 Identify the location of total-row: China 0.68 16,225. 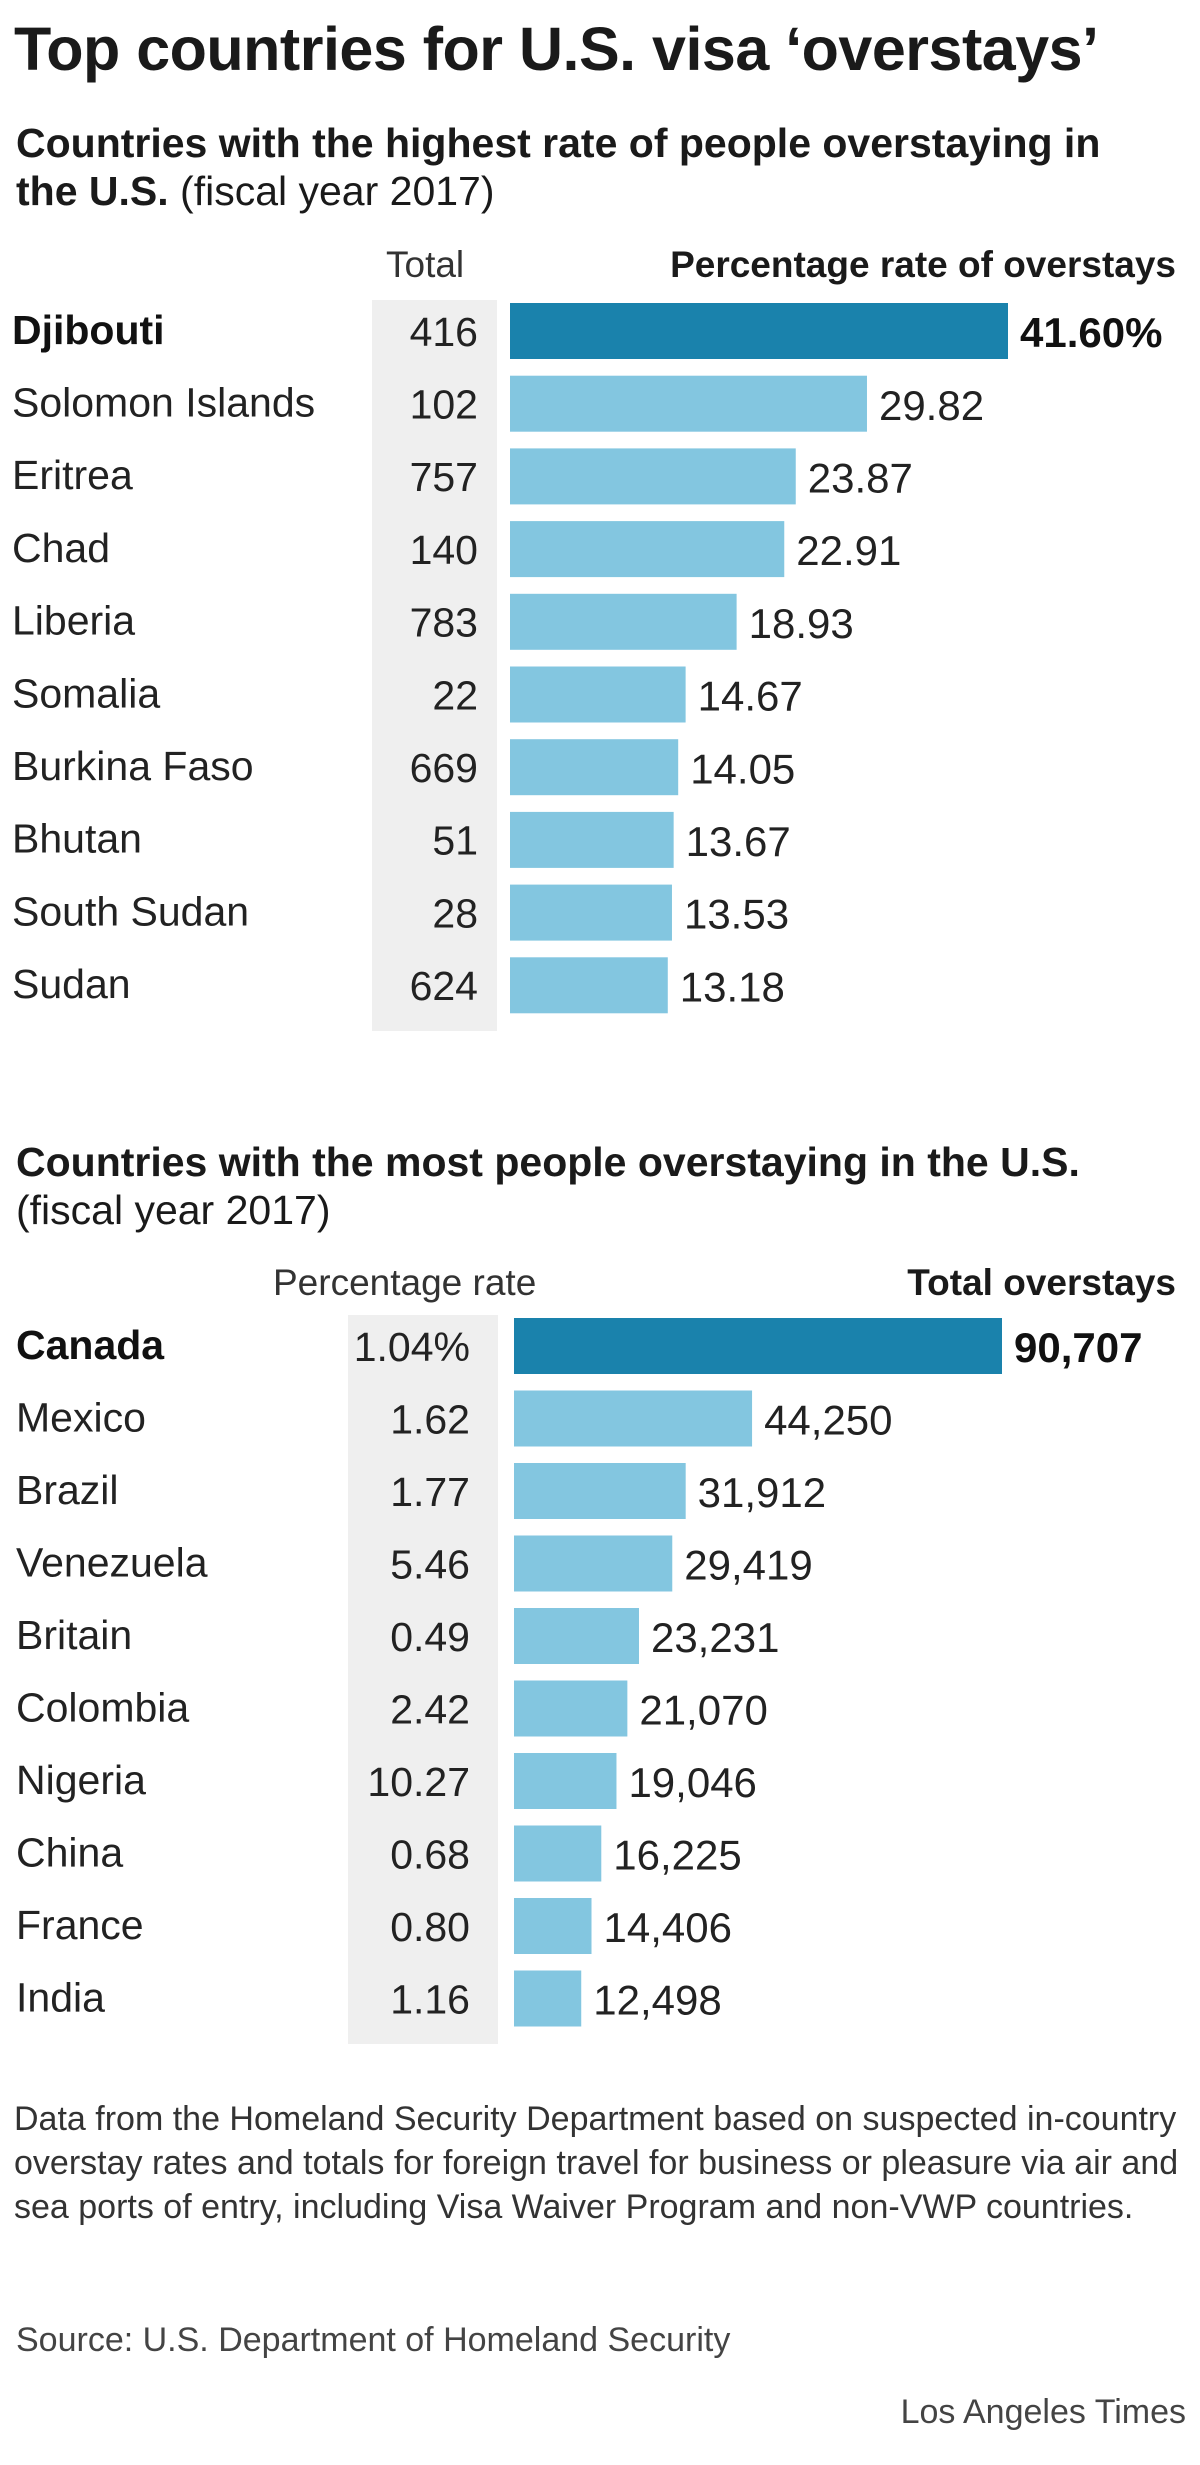
(379, 1853).